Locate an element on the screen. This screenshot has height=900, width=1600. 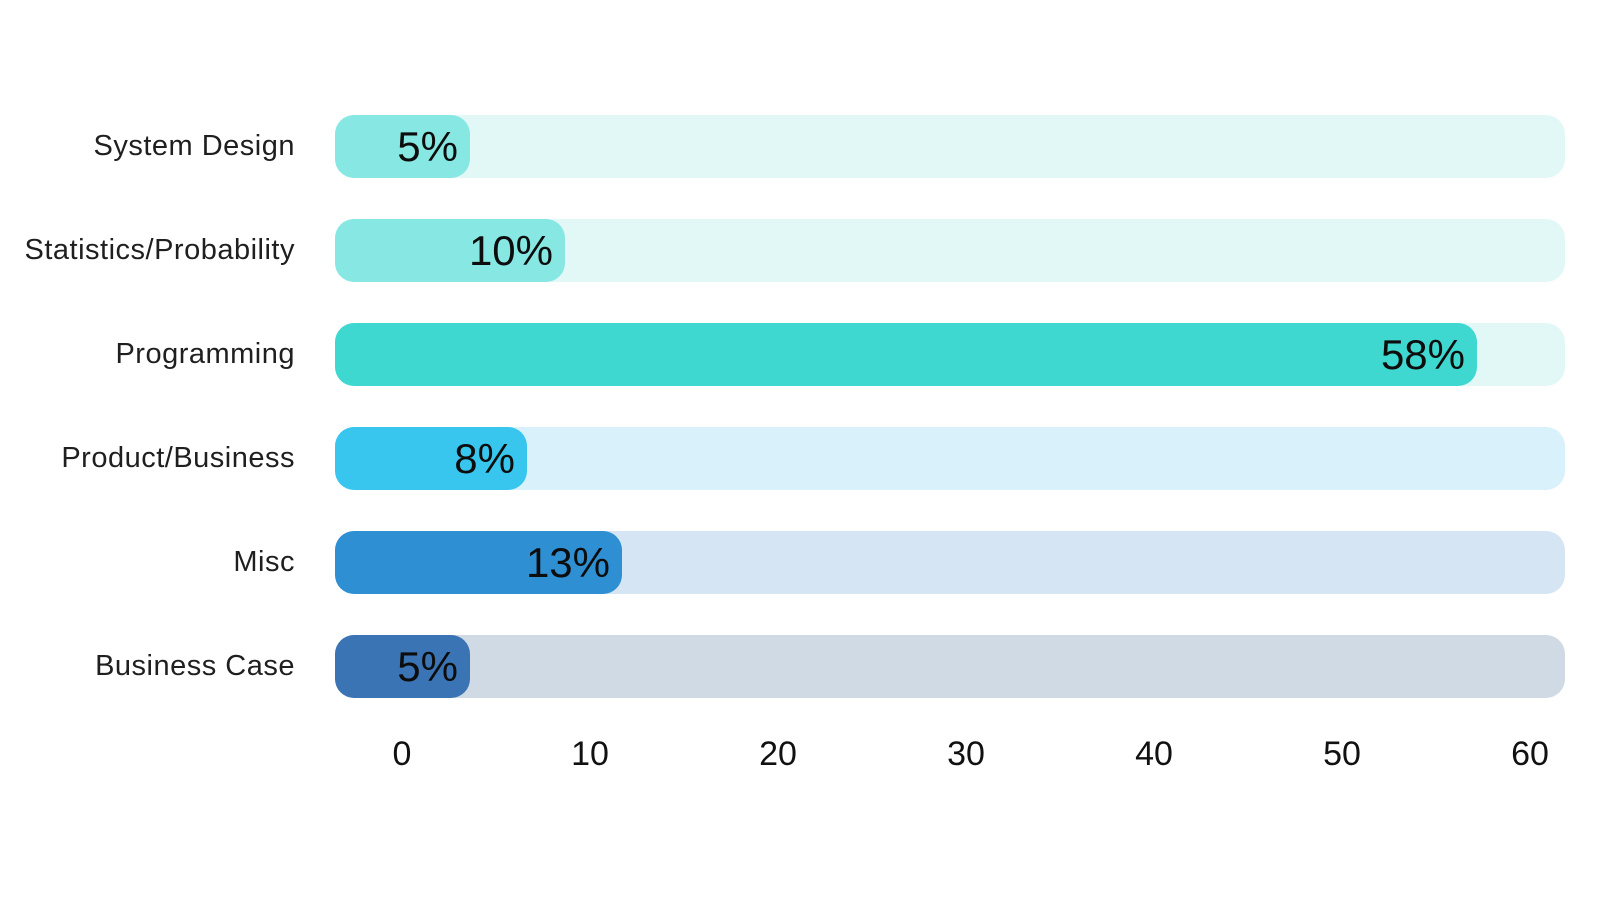
category-label: Programming is located at coordinates (205, 354).